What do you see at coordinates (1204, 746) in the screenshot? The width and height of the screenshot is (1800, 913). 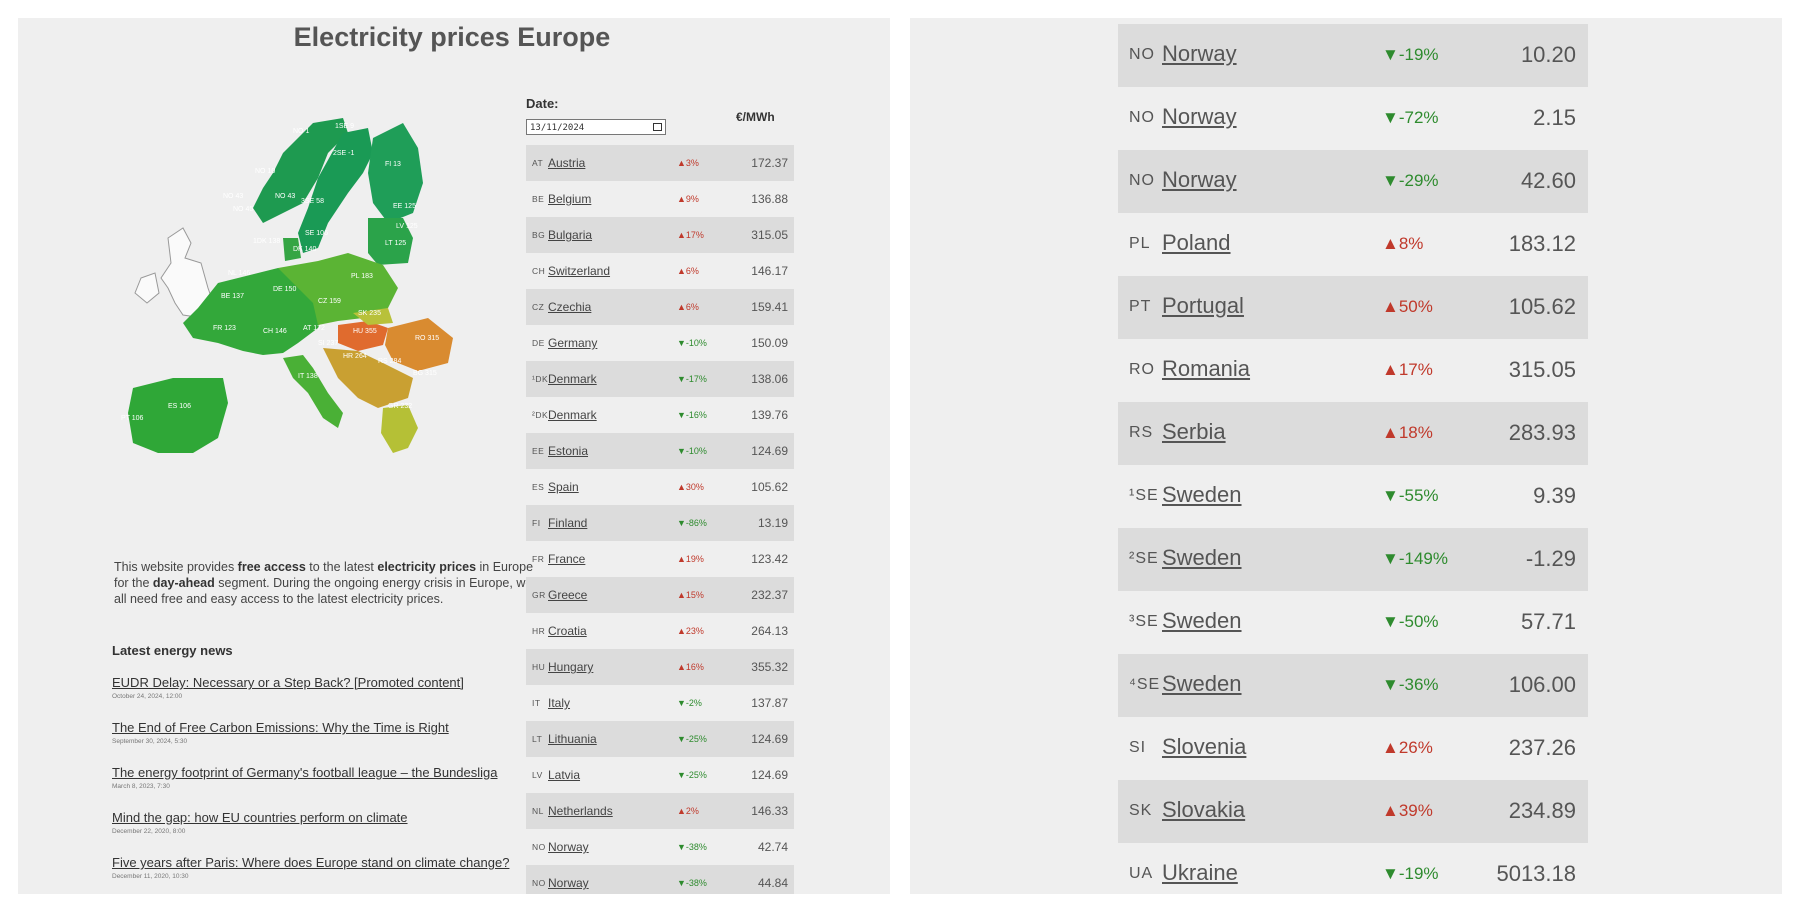 I see `country-link: Slovenia` at bounding box center [1204, 746].